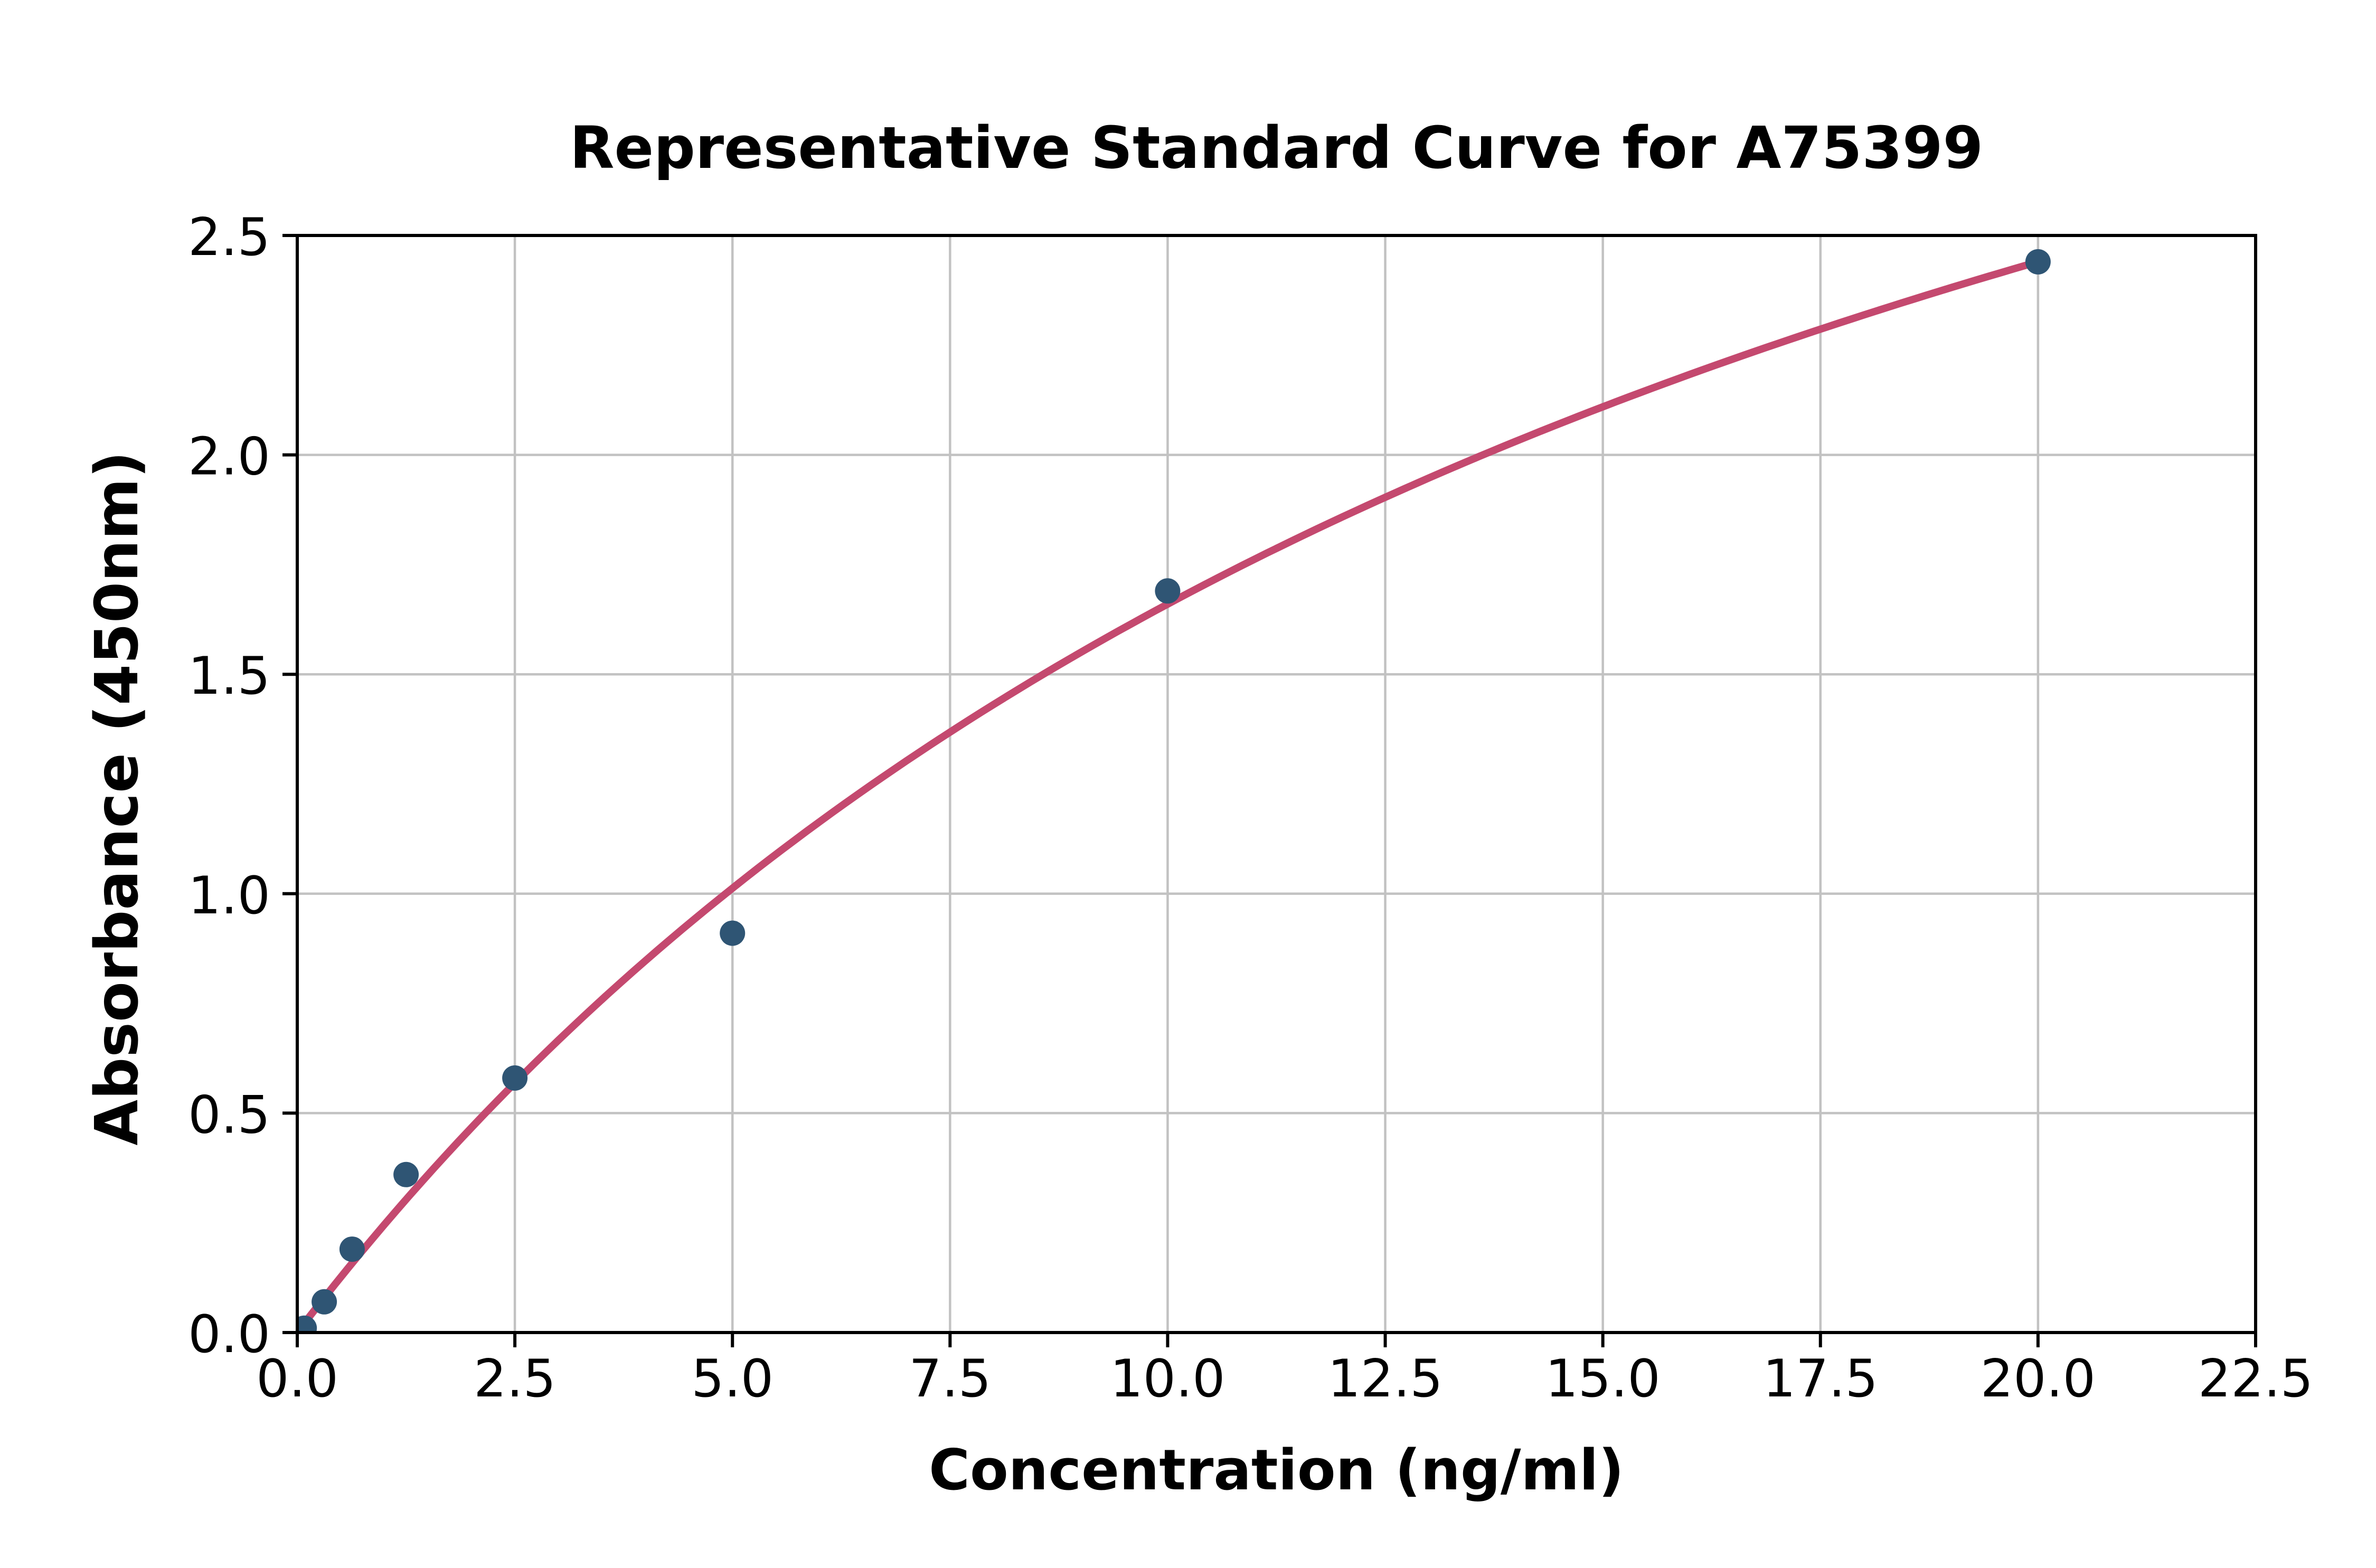  What do you see at coordinates (1277, 1470) in the screenshot?
I see `x-axis-label: Concentration (ng/ml)` at bounding box center [1277, 1470].